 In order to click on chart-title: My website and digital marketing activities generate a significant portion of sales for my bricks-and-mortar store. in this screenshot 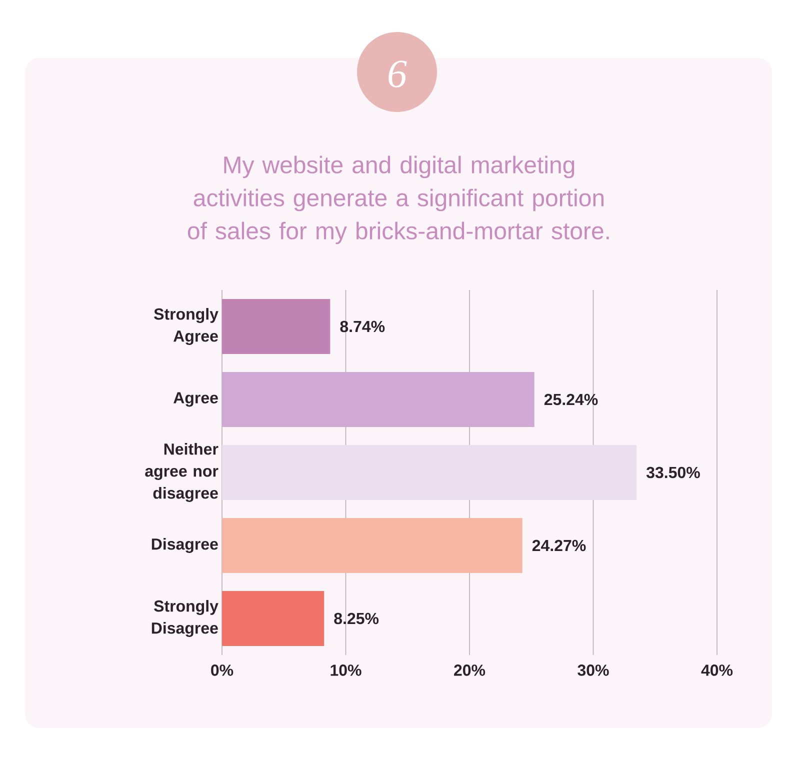, I will do `click(398, 200)`.